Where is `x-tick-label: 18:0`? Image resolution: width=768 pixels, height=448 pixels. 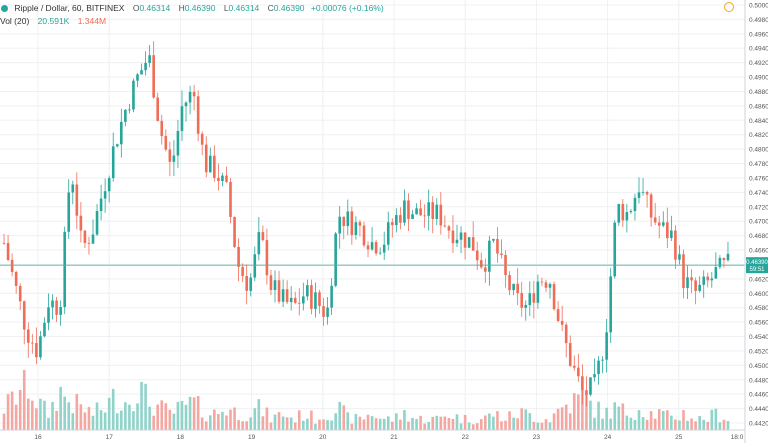 x-tick-label: 18:0 is located at coordinates (737, 437).